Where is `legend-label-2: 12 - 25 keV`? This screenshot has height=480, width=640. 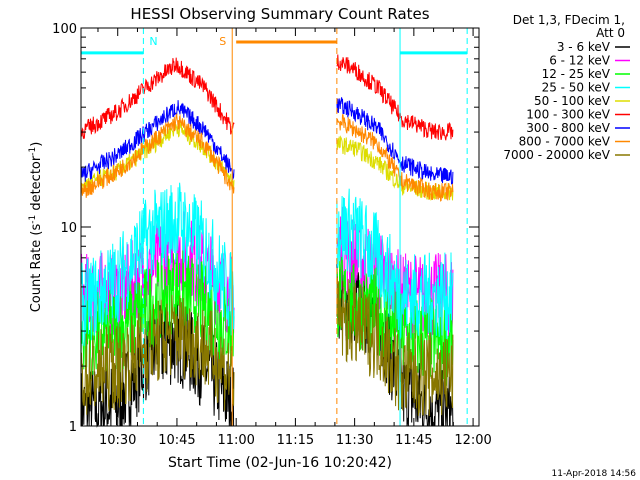
legend-label-2: 12 - 25 keV is located at coordinates (576, 74).